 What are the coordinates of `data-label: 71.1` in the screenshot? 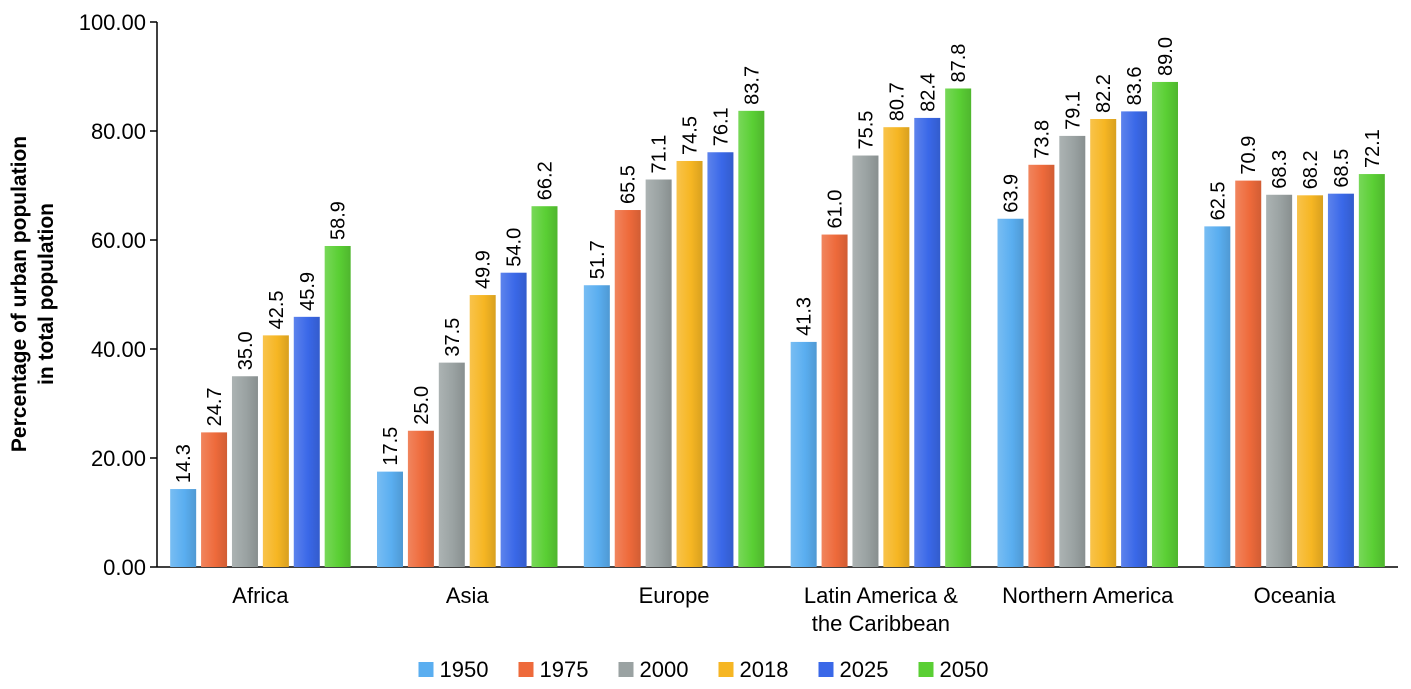 It's located at (660, 154).